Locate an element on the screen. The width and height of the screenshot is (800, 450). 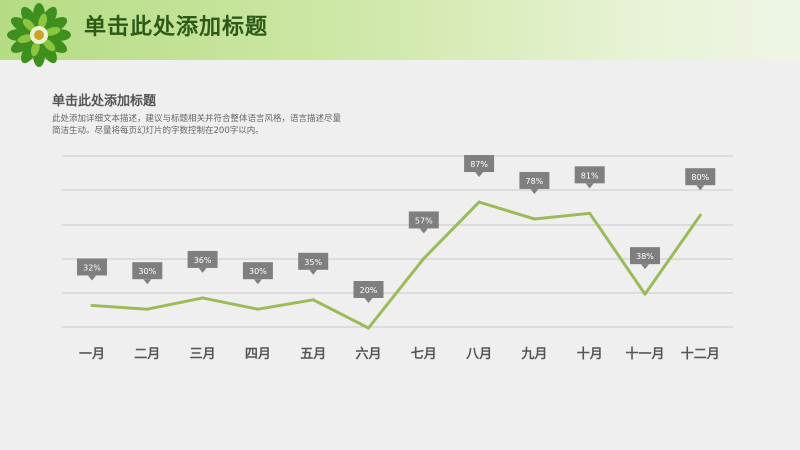
data-label: 57% is located at coordinates (423, 222).